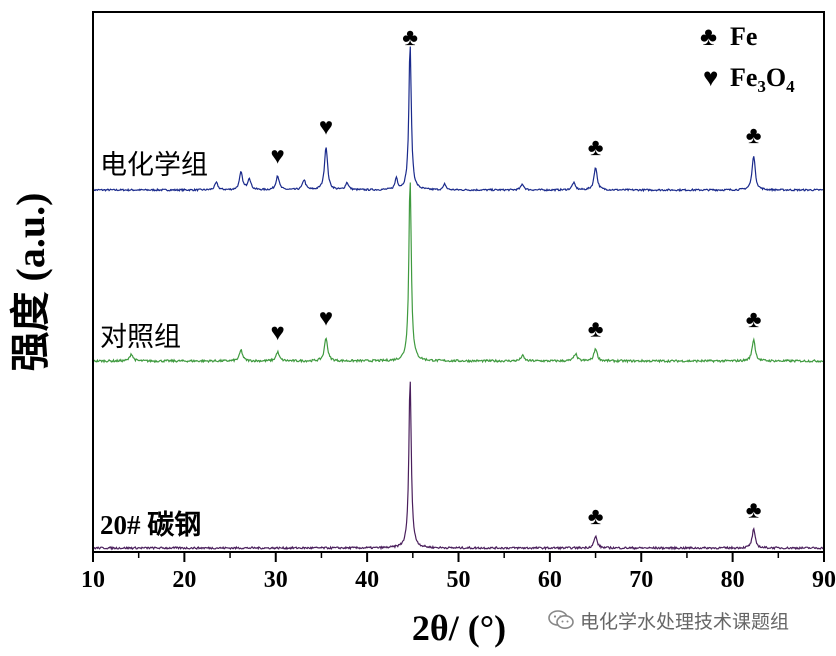  Describe the element at coordinates (790, 86) in the screenshot. I see `legend-label-fe3o4-sub2: 4` at that location.